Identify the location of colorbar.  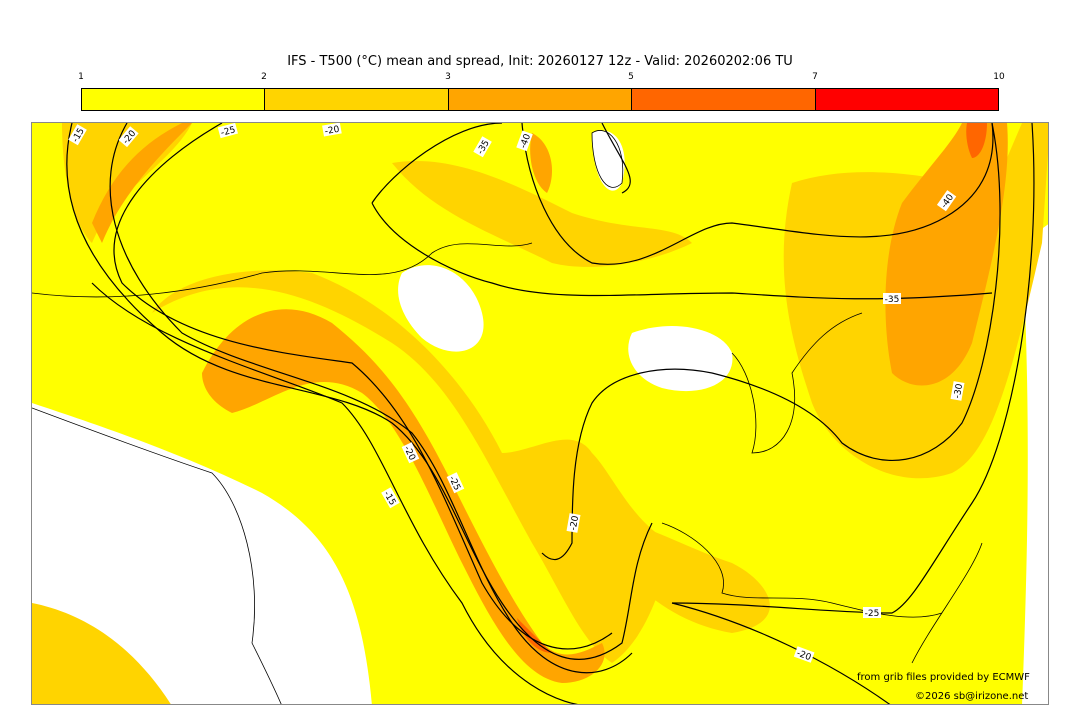
(540, 99).